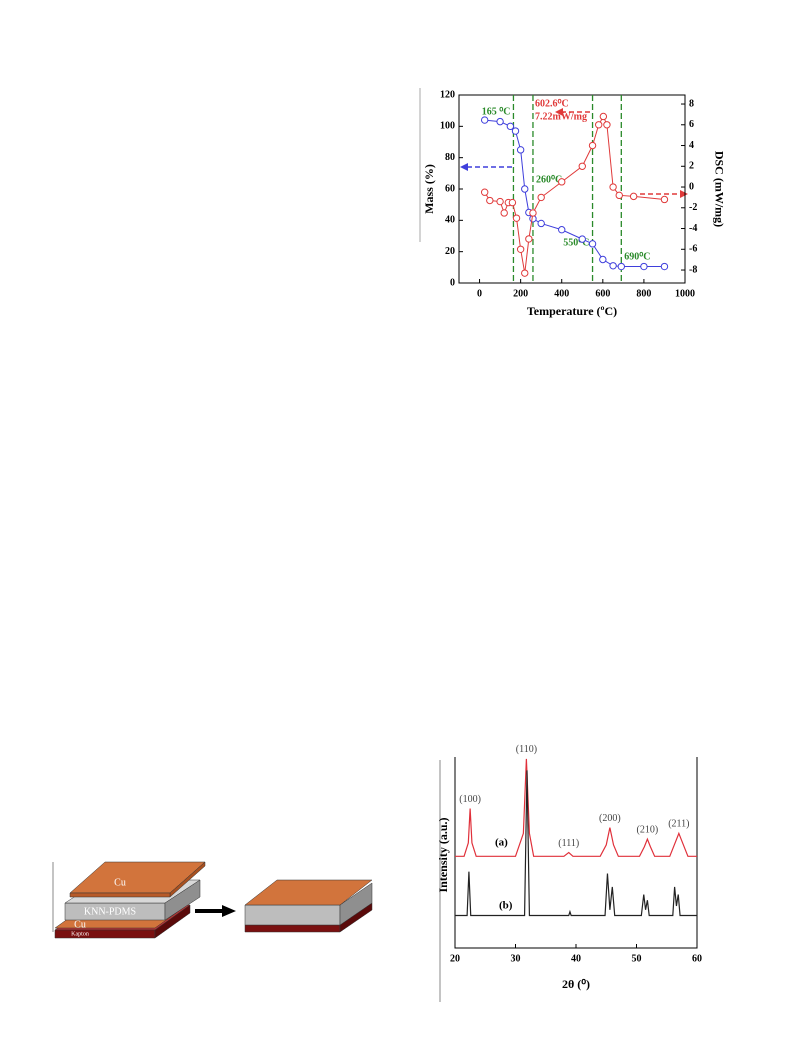 Image resolution: width=793 pixels, height=1057 pixels. What do you see at coordinates (678, 824) in the screenshot?
I see `peak-label: (211)` at bounding box center [678, 824].